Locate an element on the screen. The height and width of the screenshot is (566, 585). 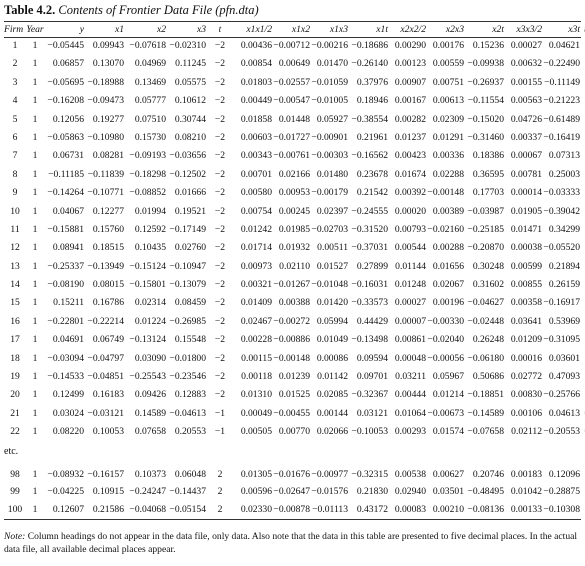
table-cell: −0.16917 is located at coordinates (561, 303).